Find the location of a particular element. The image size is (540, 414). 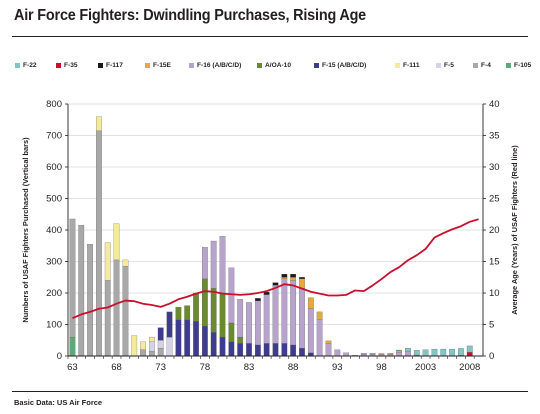

legend-item-a-oa-10: A/OA-10 is located at coordinates (274, 65).